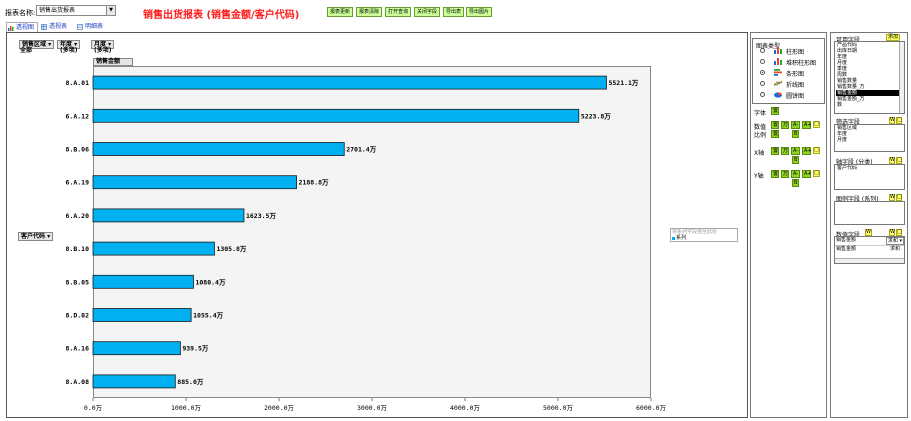 This screenshot has width=911, height=421. I want to click on chart-type-radio-line, so click(762, 83).